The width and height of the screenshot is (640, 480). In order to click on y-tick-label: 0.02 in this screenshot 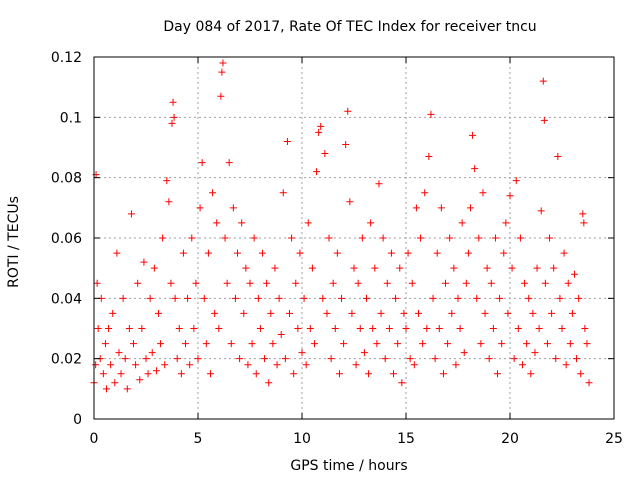, I will do `click(66, 360)`.